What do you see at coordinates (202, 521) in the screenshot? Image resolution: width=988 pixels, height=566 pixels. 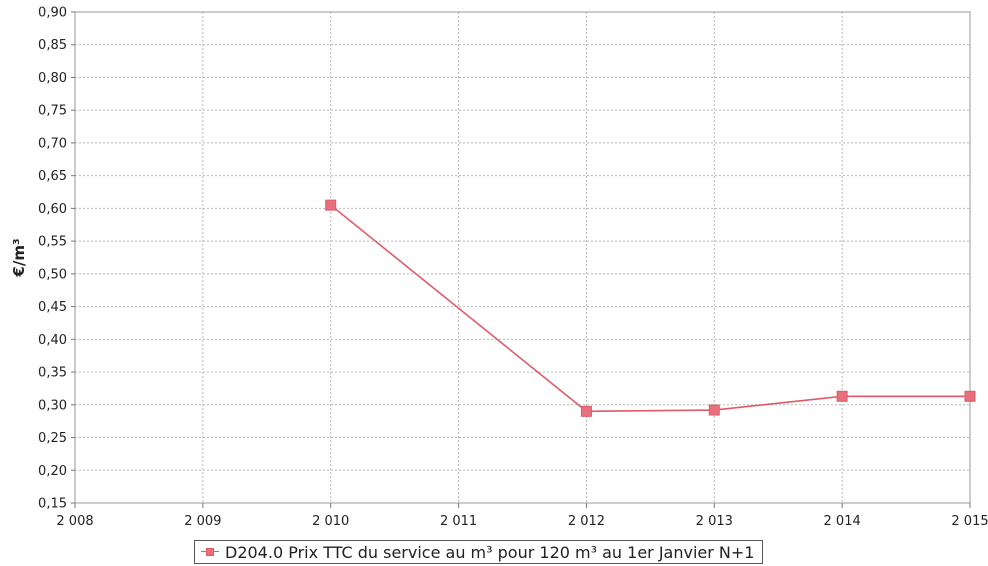 I see `x-tick-label: 2 009` at bounding box center [202, 521].